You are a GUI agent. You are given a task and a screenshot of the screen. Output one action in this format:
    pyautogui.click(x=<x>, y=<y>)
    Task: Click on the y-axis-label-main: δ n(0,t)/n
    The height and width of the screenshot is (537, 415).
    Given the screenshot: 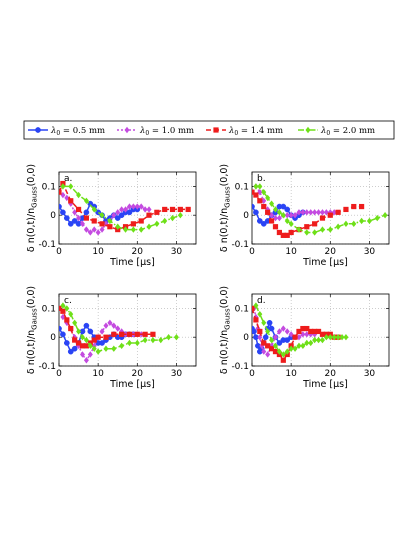 What is the action you would take?
    pyautogui.click(x=224, y=230)
    